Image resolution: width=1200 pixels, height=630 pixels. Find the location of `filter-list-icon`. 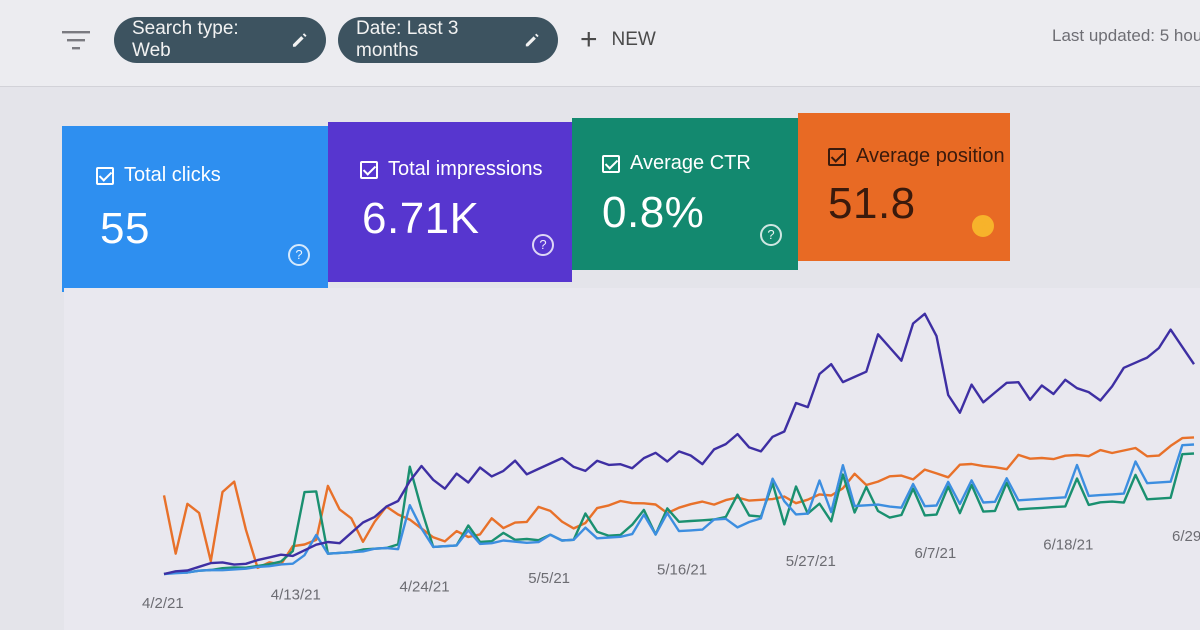

filter-list-icon is located at coordinates (76, 40).